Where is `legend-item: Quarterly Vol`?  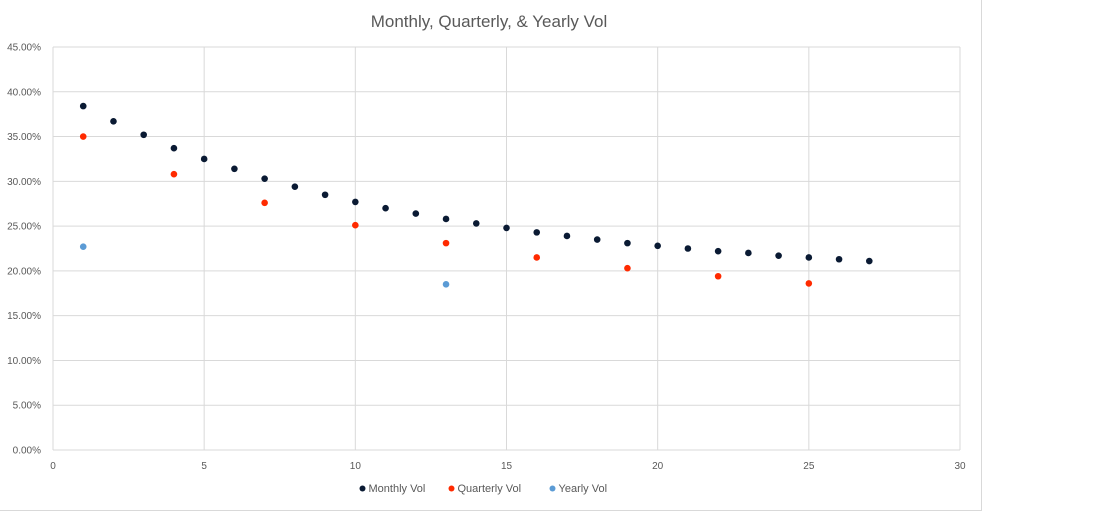 legend-item: Quarterly Vol is located at coordinates (485, 489).